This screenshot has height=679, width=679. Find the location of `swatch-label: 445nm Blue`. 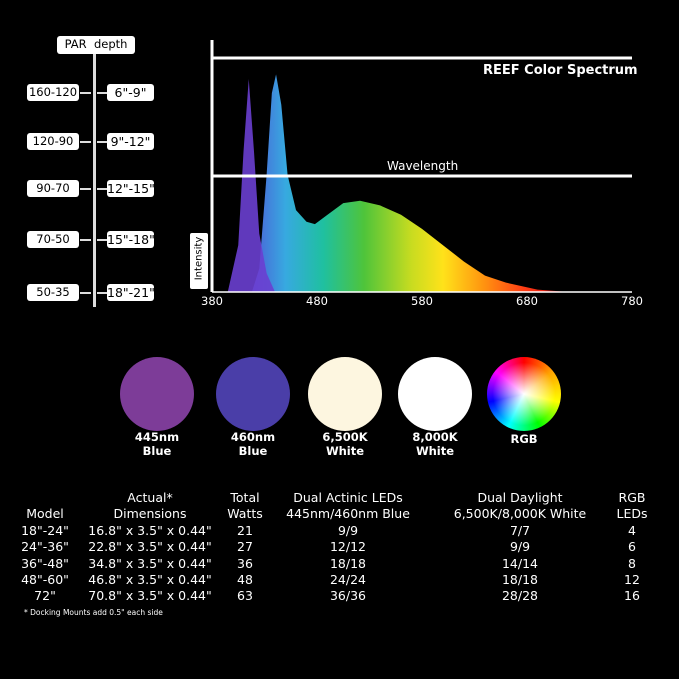

swatch-label: 445nm Blue is located at coordinates (157, 444).